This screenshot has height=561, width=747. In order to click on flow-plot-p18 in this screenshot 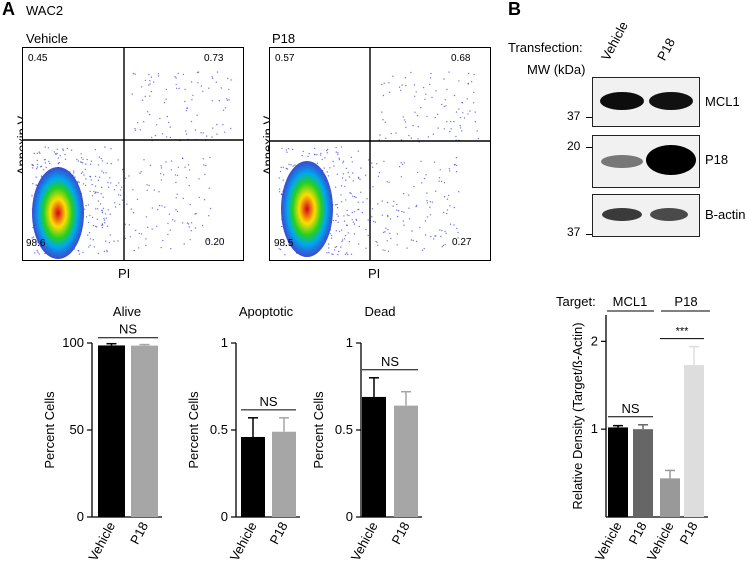, I will do `click(380, 154)`.